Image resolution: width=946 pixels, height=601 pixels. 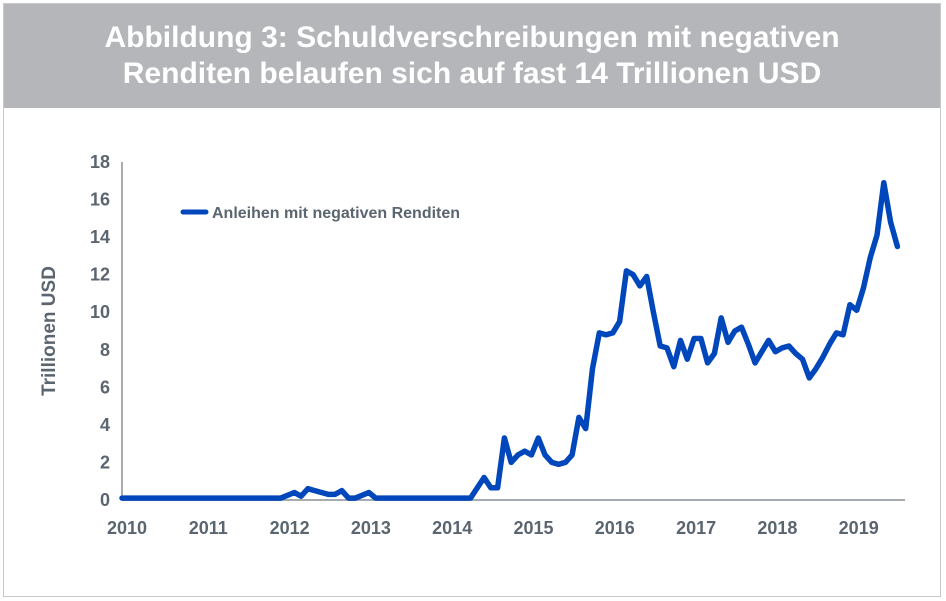 What do you see at coordinates (336, 213) in the screenshot?
I see `legend-label: Anleihen mit negativen Renditen` at bounding box center [336, 213].